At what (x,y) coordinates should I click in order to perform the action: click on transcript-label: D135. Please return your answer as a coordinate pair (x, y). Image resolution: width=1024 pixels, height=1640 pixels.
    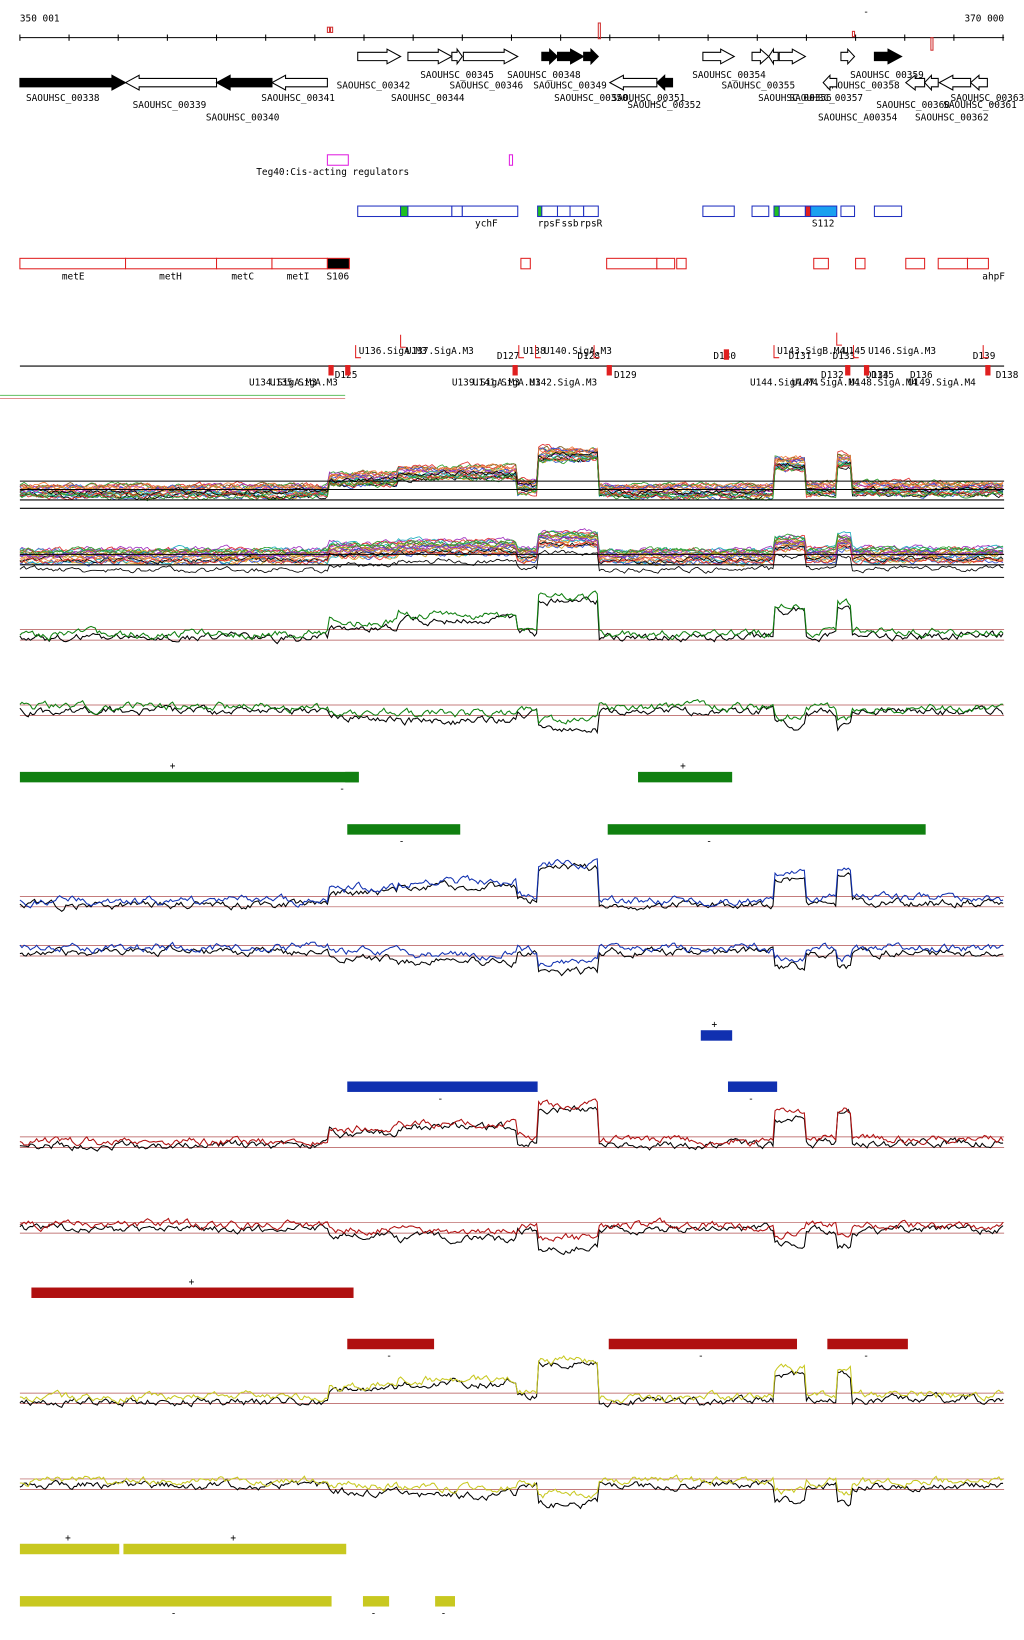
    Looking at the image, I should click on (882, 375).